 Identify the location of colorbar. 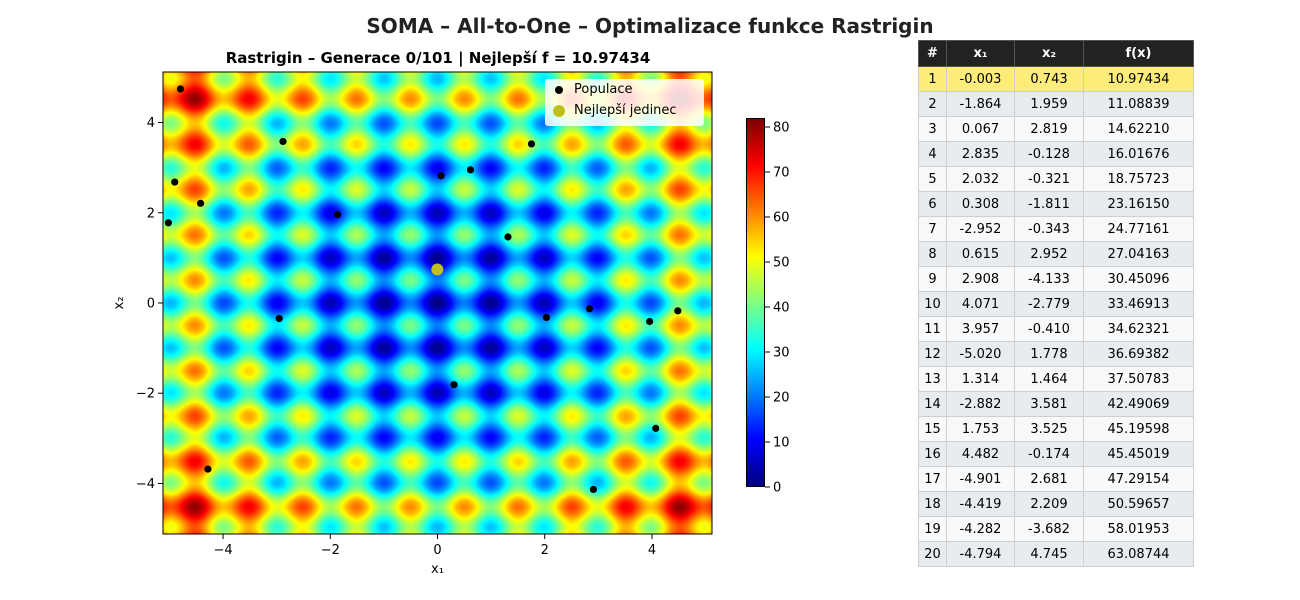
(755, 302).